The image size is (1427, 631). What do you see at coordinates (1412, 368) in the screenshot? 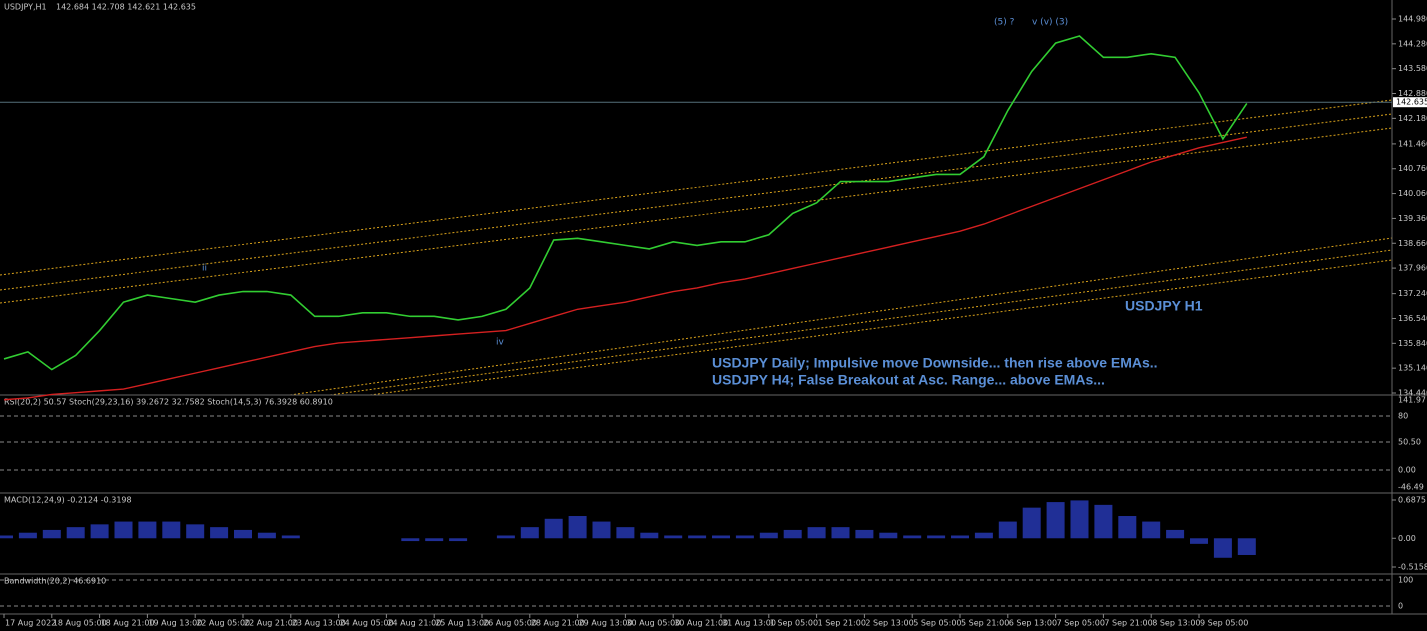
I see `y-tick-label: 135.140` at bounding box center [1412, 368].